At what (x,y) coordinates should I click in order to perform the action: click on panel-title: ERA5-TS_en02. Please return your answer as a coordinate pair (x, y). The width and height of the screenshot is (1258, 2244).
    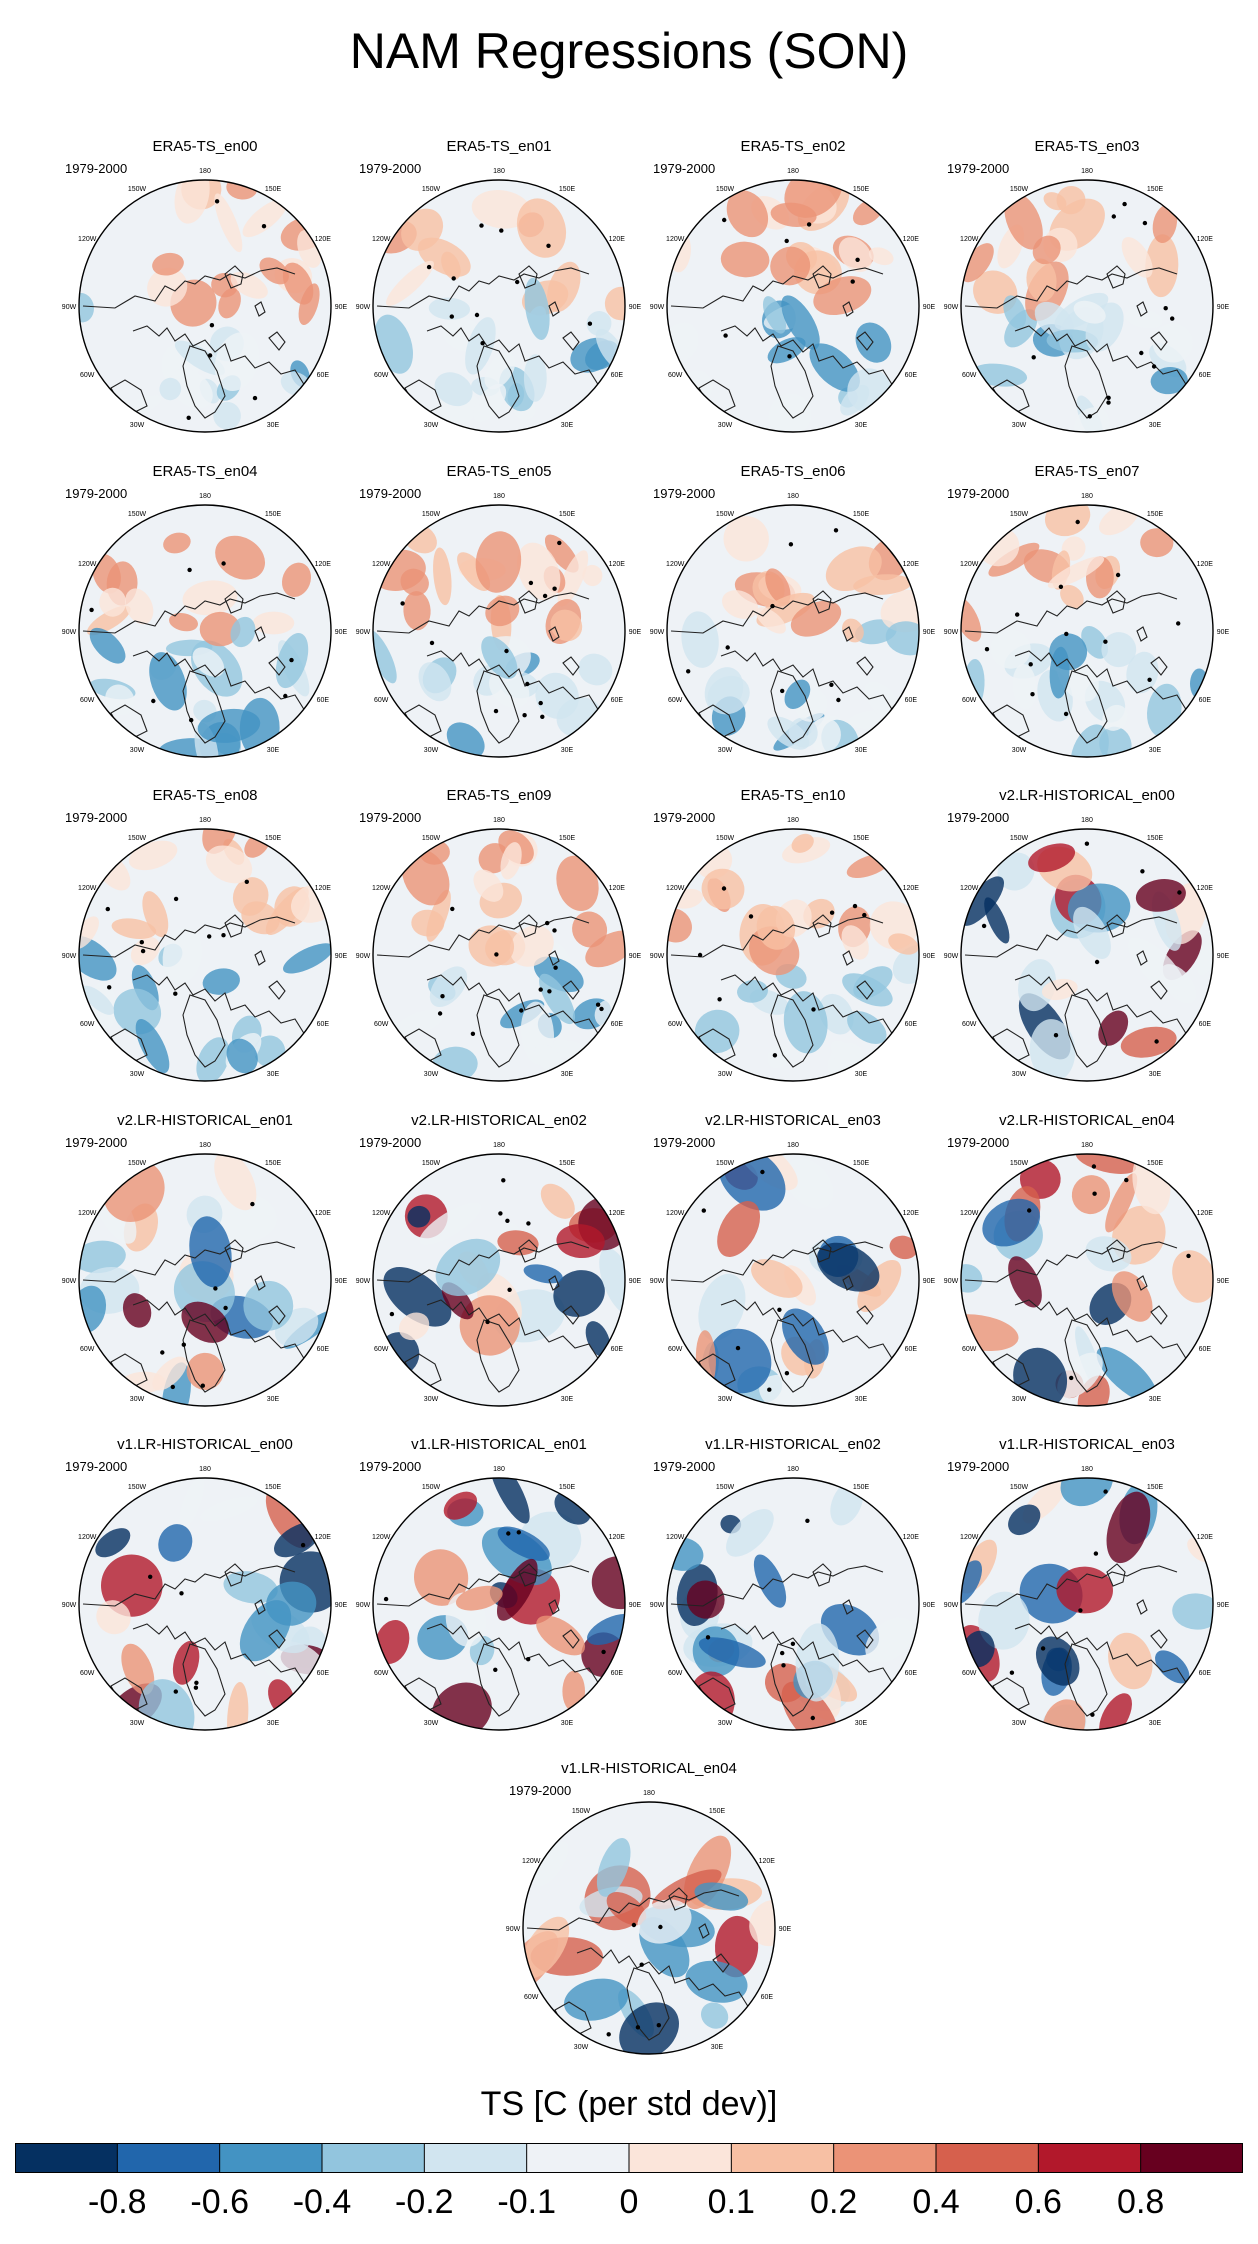
    Looking at the image, I should click on (793, 146).